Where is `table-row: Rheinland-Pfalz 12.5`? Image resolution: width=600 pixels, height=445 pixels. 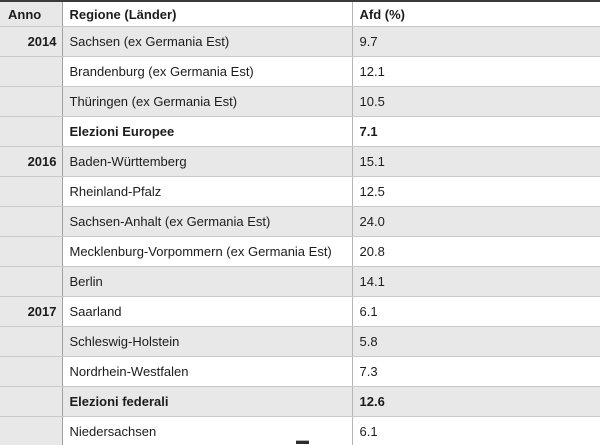 table-row: Rheinland-Pfalz 12.5 is located at coordinates (300, 191).